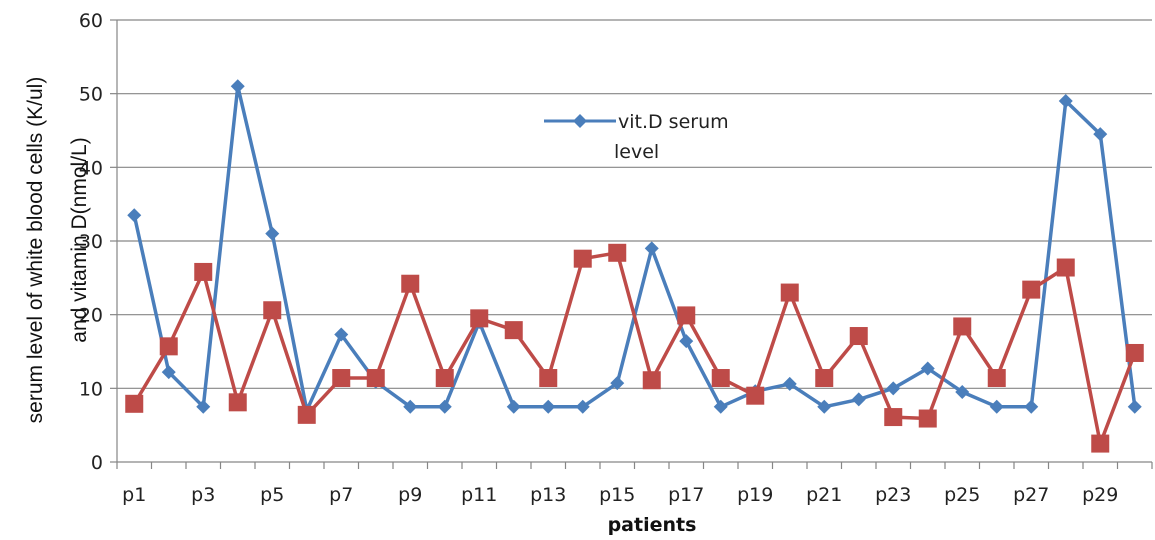 This screenshot has width=1155, height=540. I want to click on x-tick-label-p29: p29, so click(1100, 495).